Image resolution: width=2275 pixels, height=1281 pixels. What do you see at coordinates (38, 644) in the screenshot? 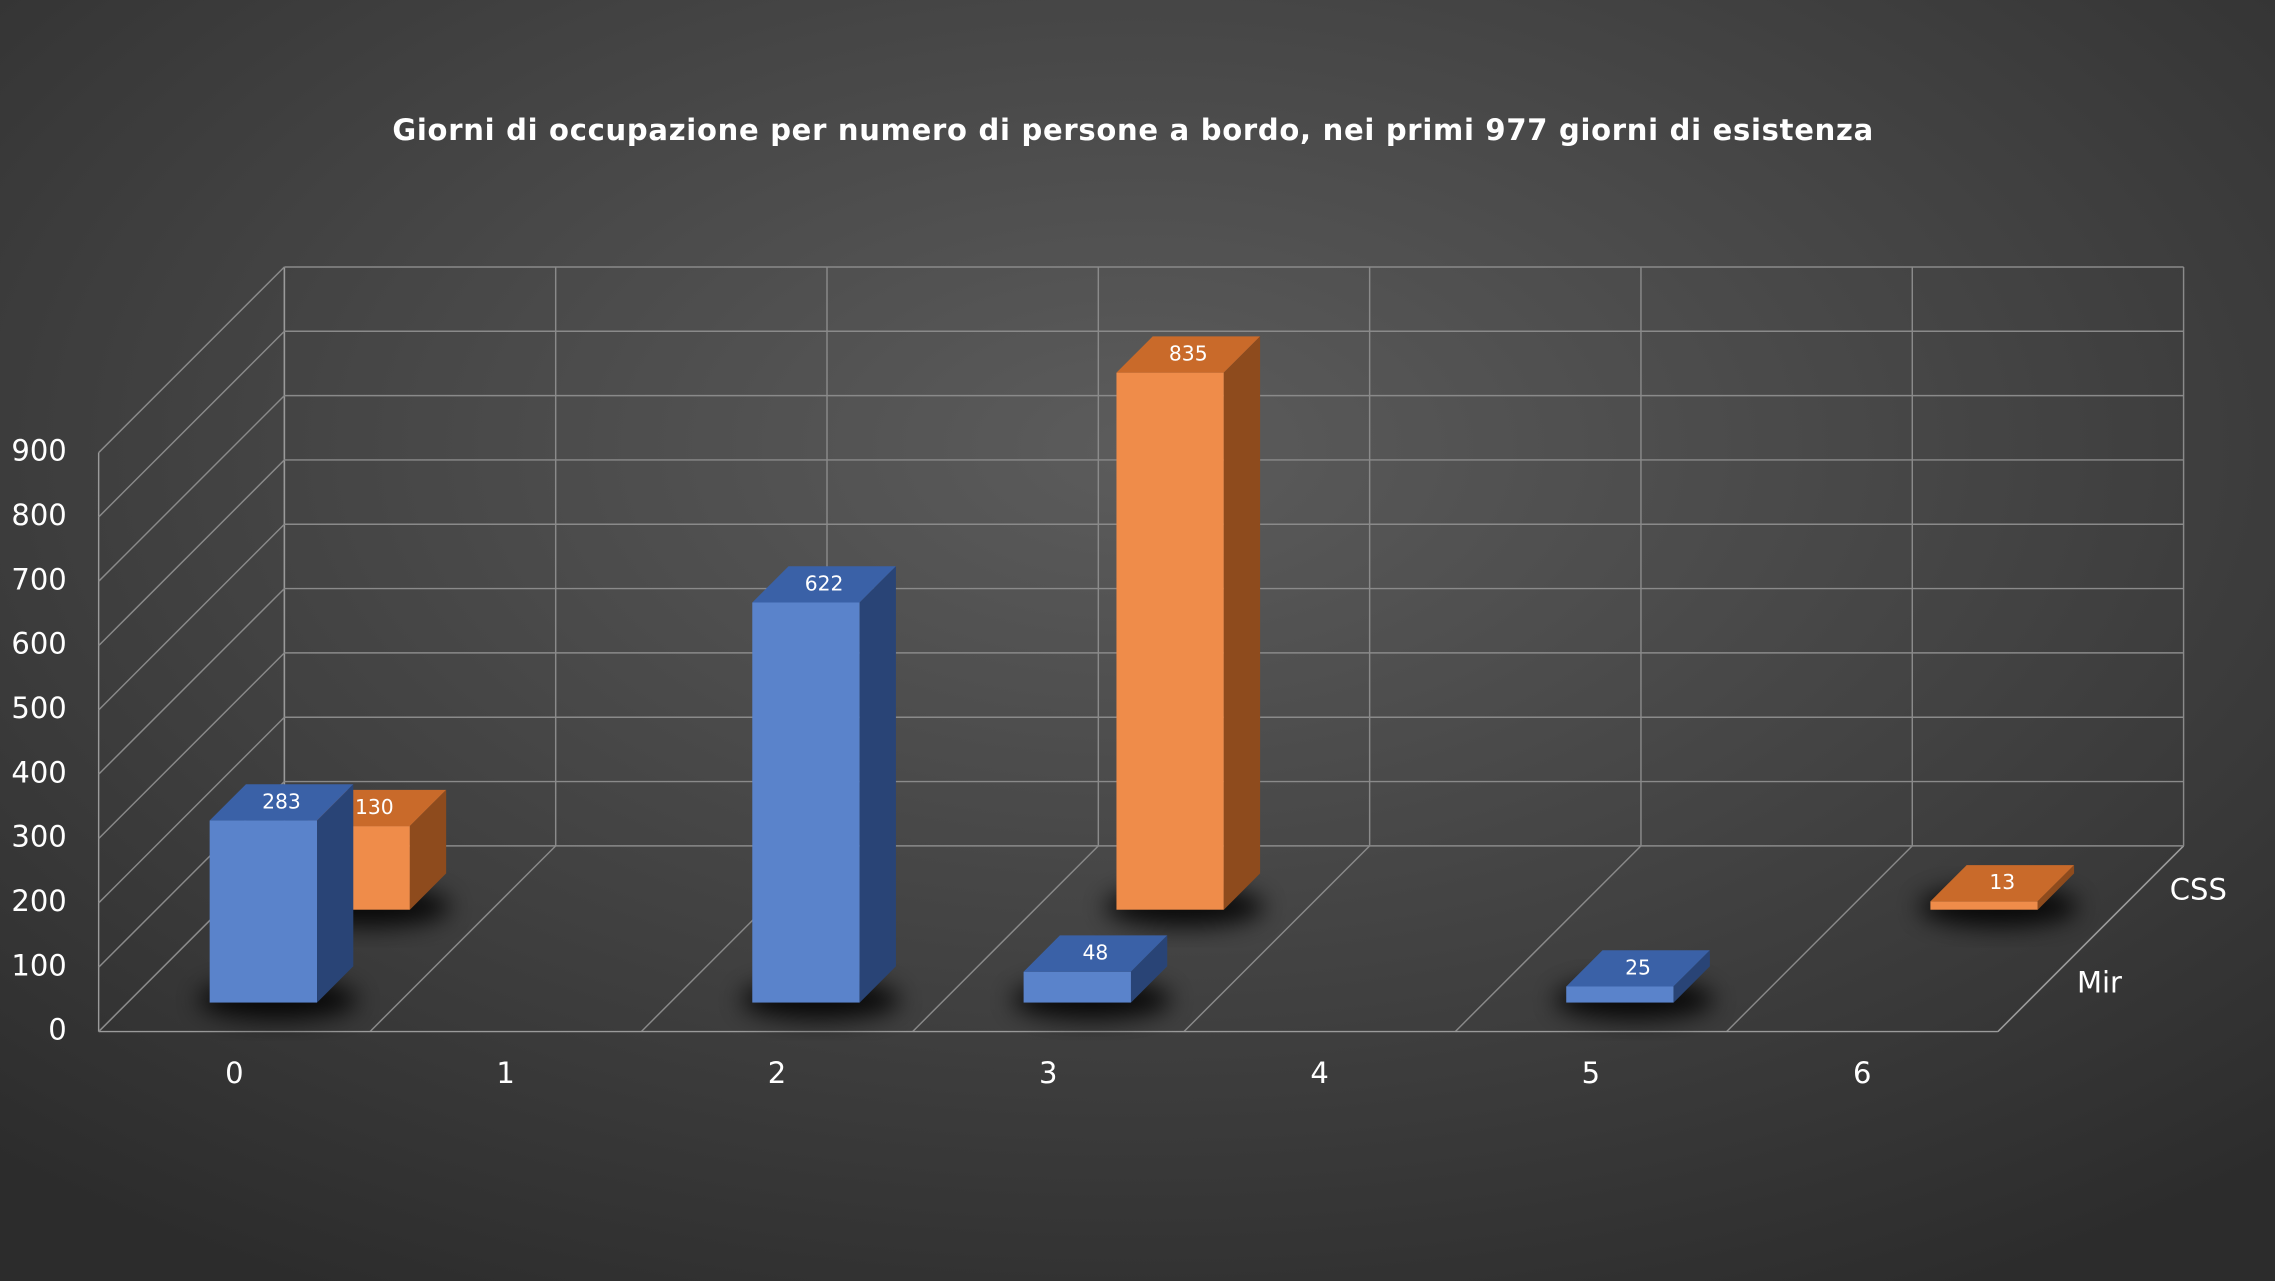
I see `y-tick-label: 600` at bounding box center [38, 644].